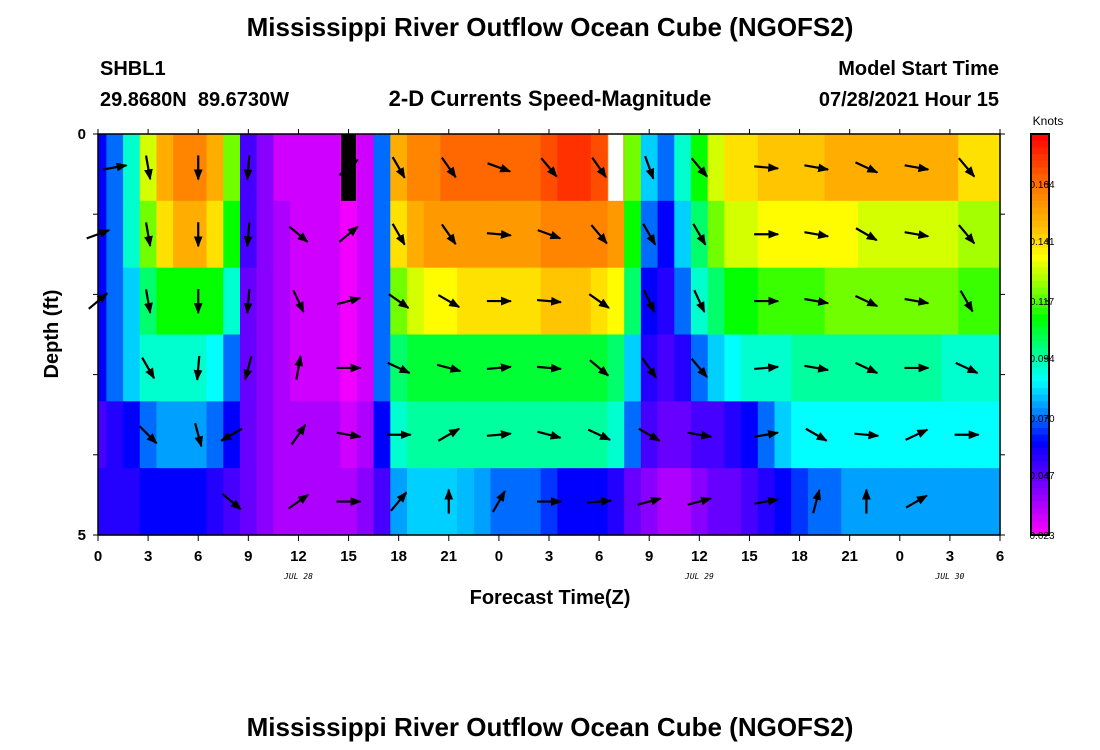  What do you see at coordinates (1041, 359) in the screenshot?
I see `colorbar-tick-label: 0.094` at bounding box center [1041, 359].